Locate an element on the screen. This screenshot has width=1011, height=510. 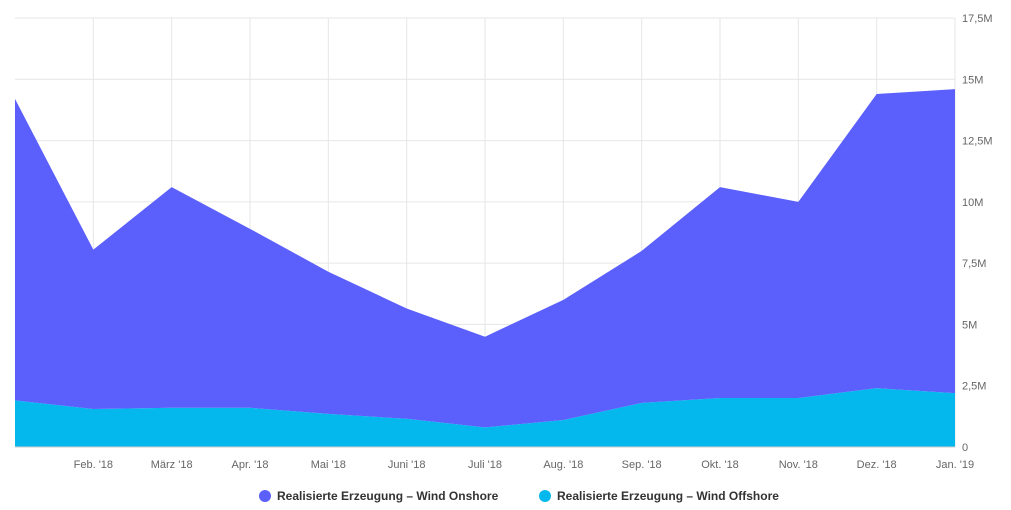
x-tick-label: März '18 is located at coordinates (172, 465).